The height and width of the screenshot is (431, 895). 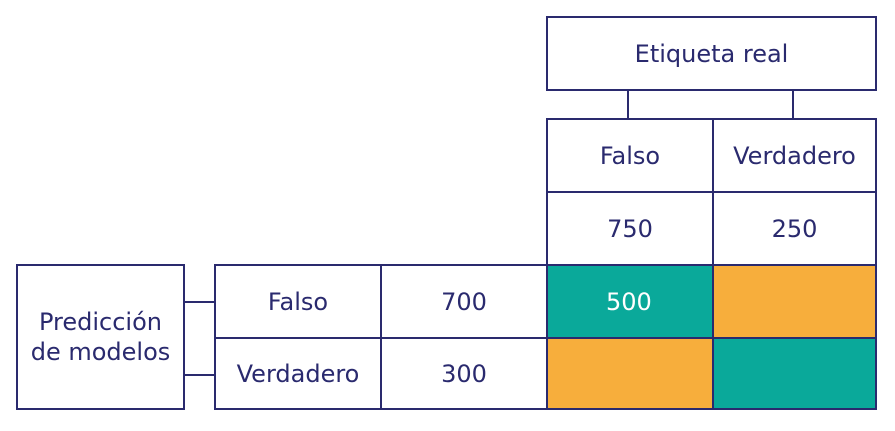 I want to click on column-total-verdadero: 250, so click(x=794, y=228).